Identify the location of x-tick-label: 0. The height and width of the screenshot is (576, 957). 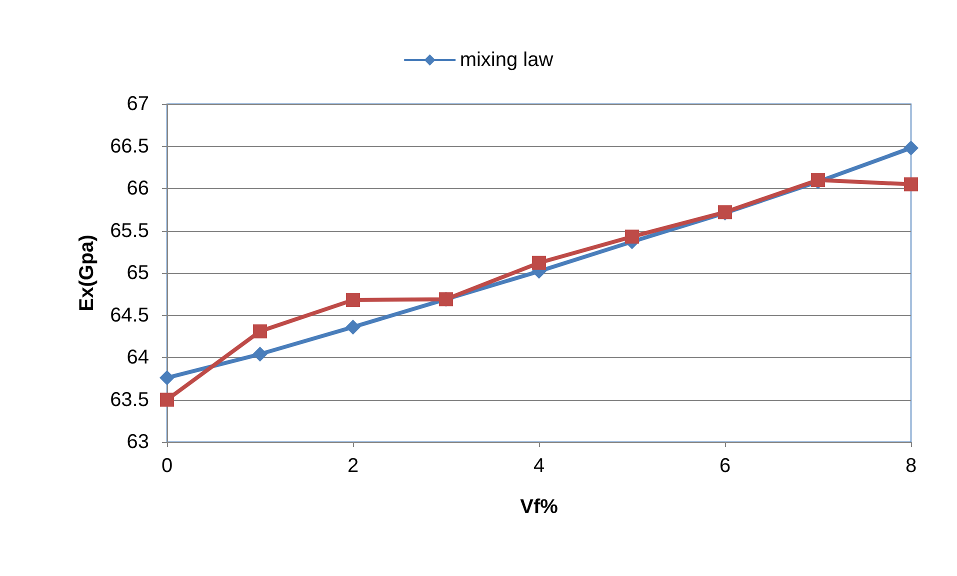
(167, 466).